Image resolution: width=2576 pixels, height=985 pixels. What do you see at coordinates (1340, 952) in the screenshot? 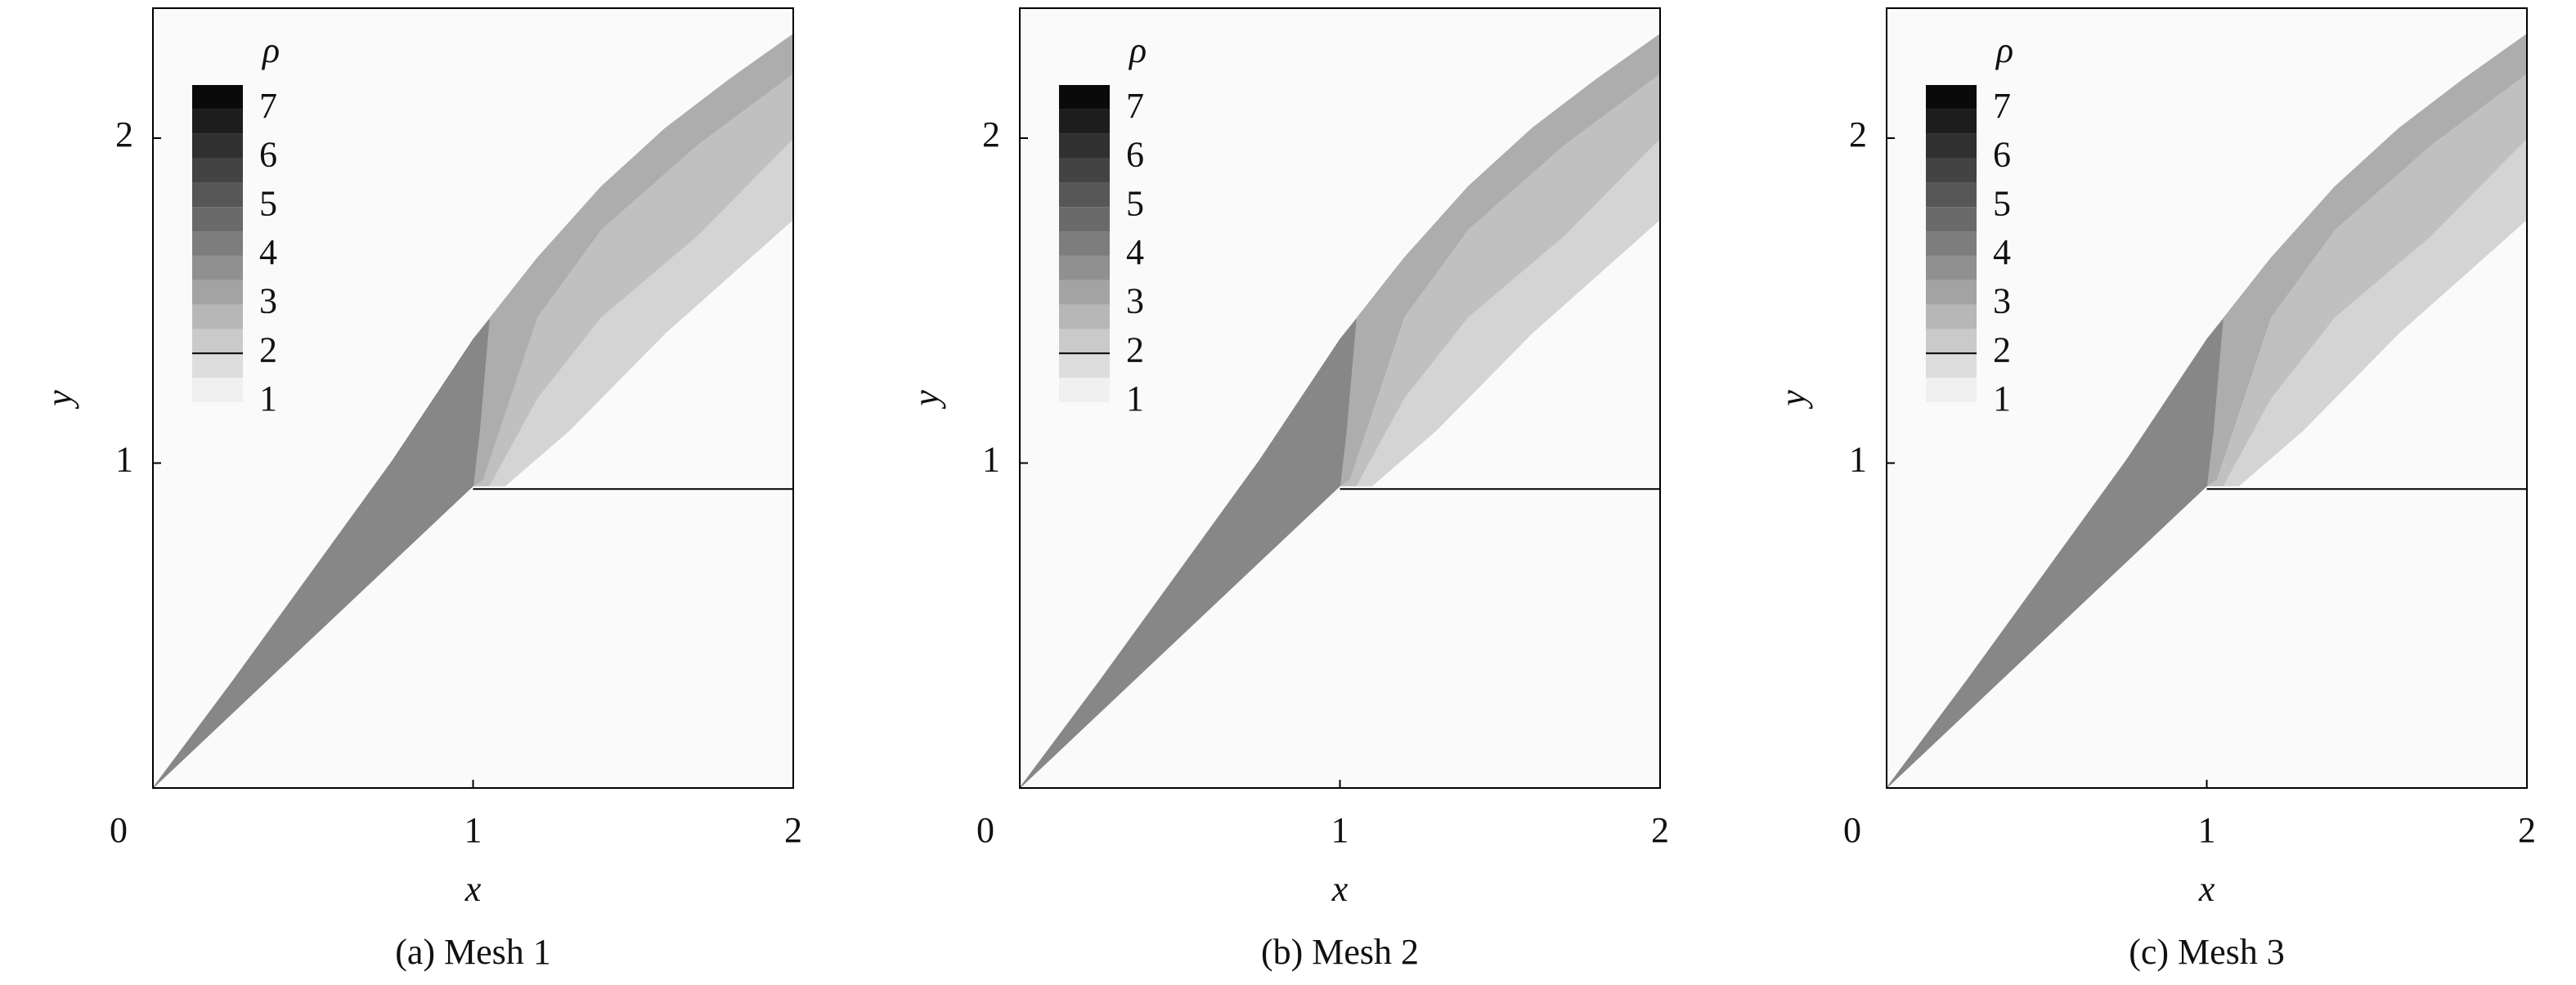
I see `caption: (b) Mesh 2` at bounding box center [1340, 952].